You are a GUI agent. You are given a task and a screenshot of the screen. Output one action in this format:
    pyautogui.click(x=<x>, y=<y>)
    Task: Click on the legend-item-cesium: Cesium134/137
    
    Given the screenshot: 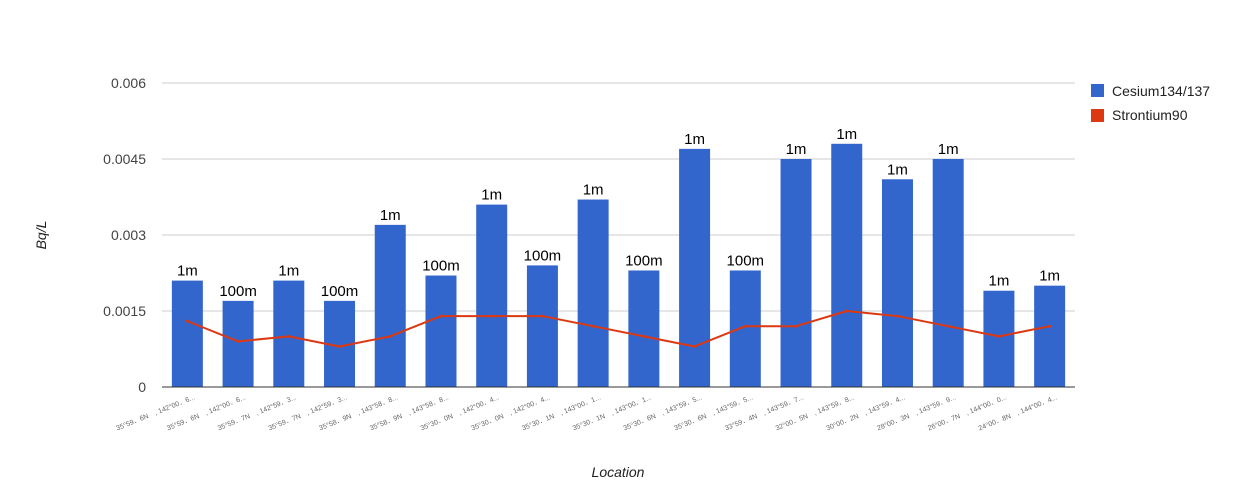 What is the action you would take?
    pyautogui.click(x=1150, y=91)
    